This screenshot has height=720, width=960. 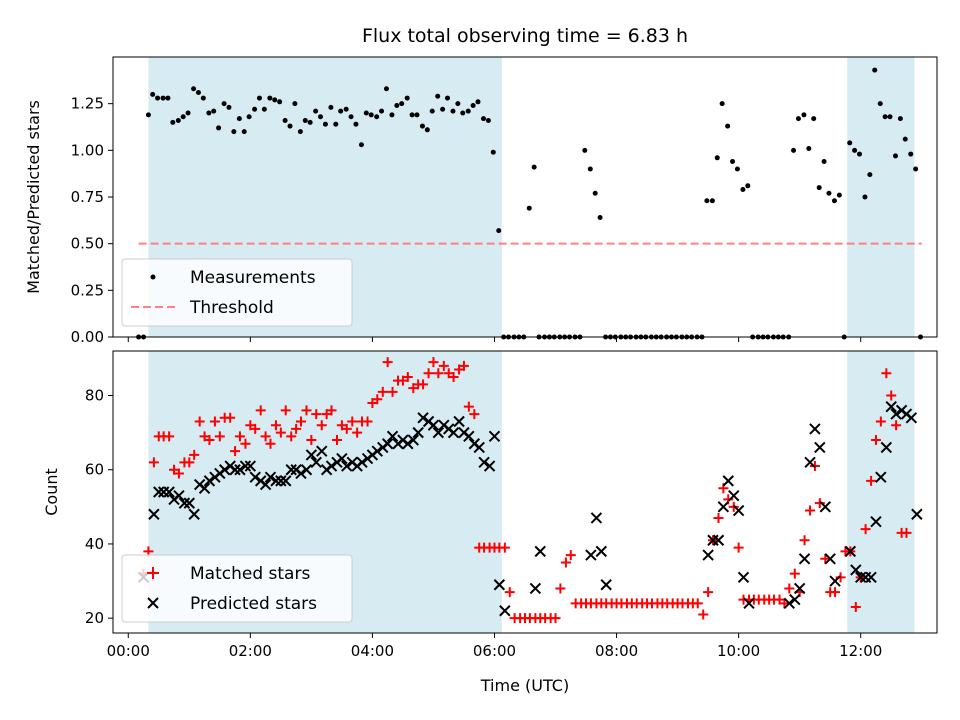 I want to click on legend-label-measurements: Measurements, so click(x=253, y=278).